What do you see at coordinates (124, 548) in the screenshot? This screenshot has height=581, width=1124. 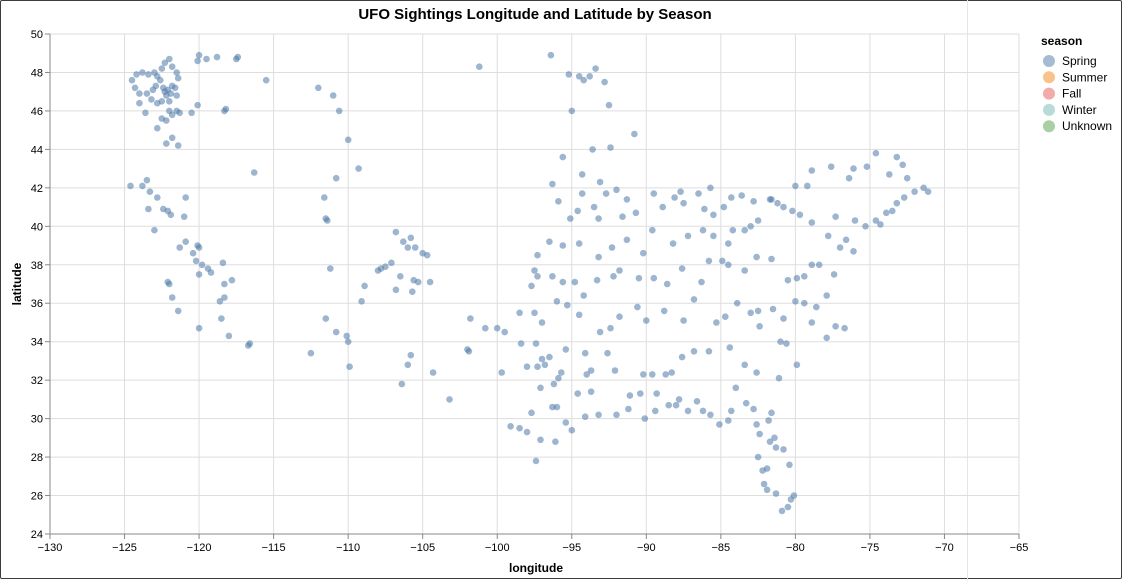 I see `x-tick-label: −125` at bounding box center [124, 548].